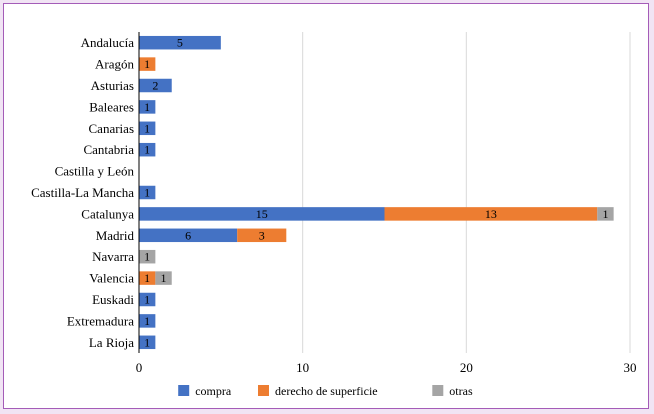  I want to click on data-label: 2, so click(155, 86).